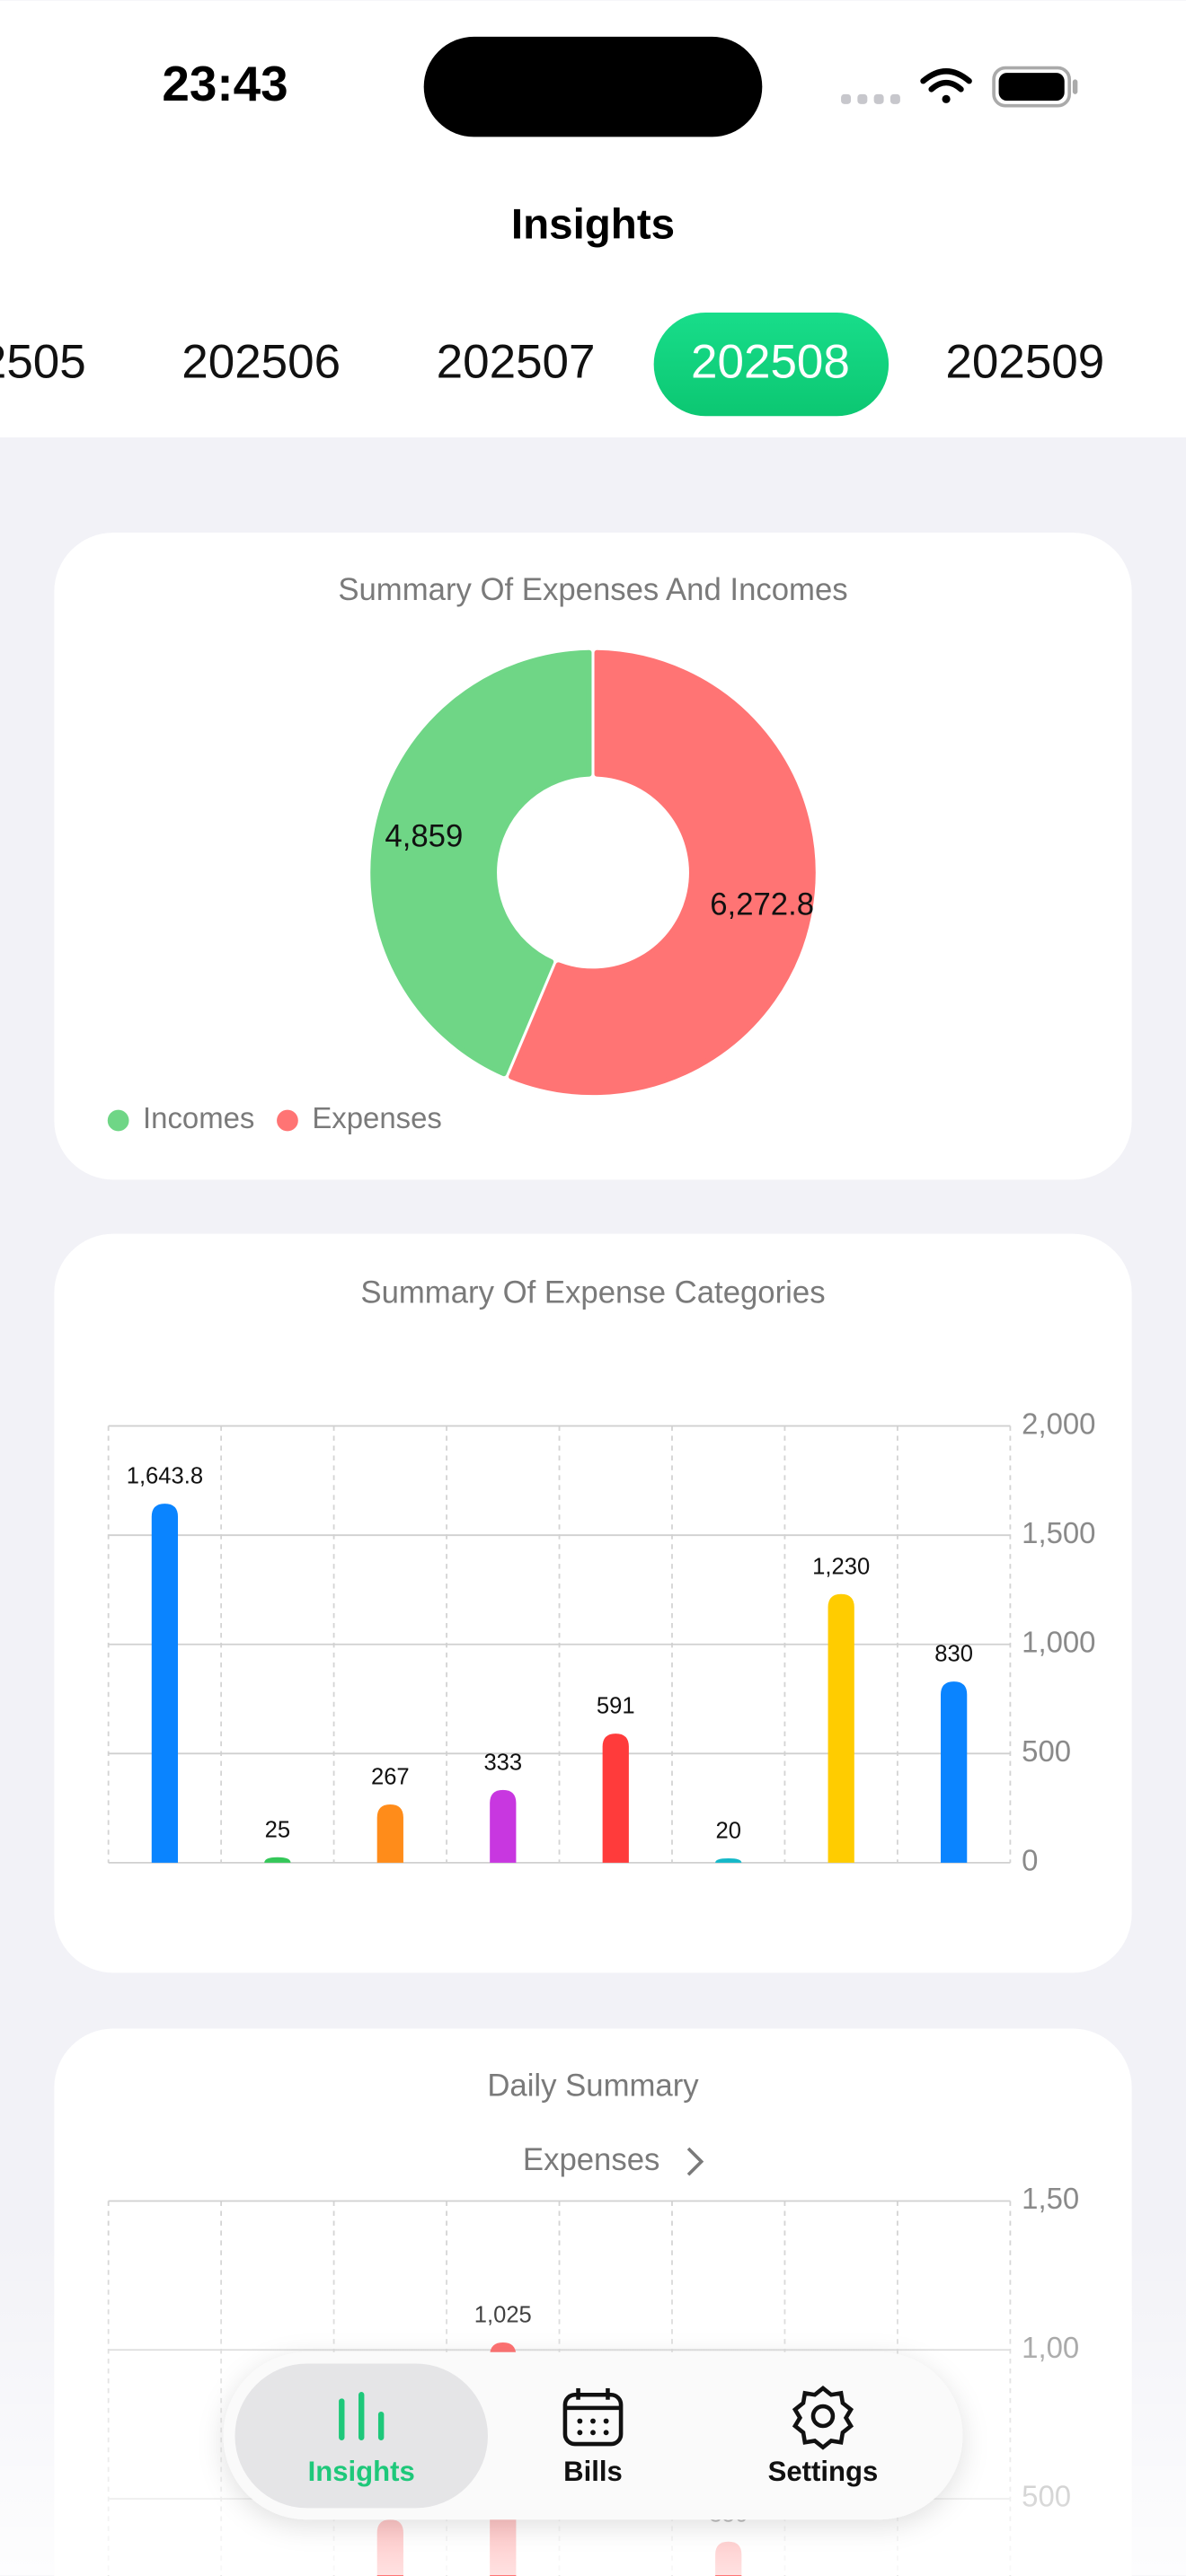 The height and width of the screenshot is (2576, 1186). Describe the element at coordinates (953, 1654) in the screenshot. I see `value-label: 830` at that location.